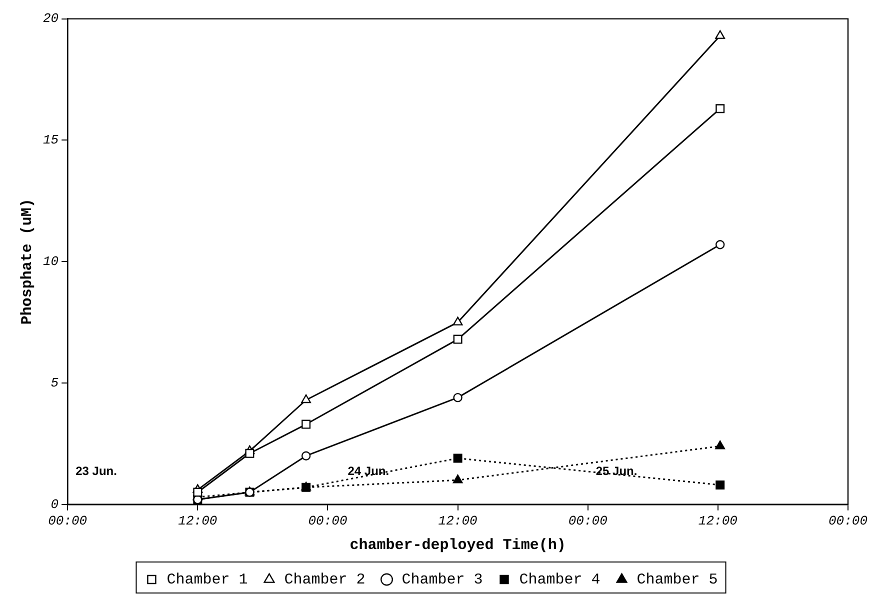 This screenshot has height=609, width=896. Describe the element at coordinates (96, 471) in the screenshot. I see `annotation: 23 Jun.` at that location.